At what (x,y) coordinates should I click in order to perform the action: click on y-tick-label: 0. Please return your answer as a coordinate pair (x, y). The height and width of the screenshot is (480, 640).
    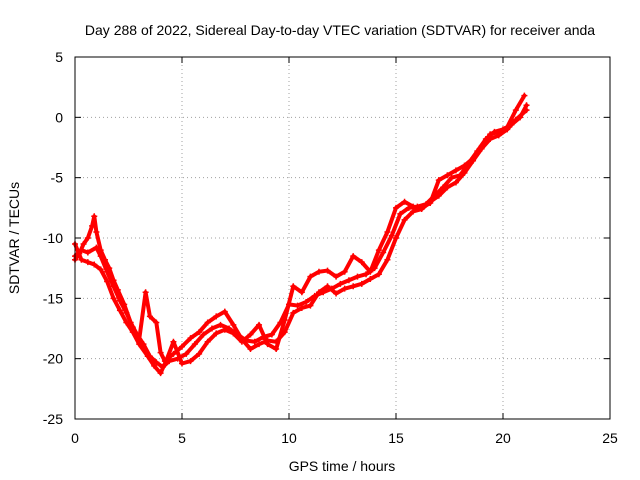
    Looking at the image, I should click on (59, 117).